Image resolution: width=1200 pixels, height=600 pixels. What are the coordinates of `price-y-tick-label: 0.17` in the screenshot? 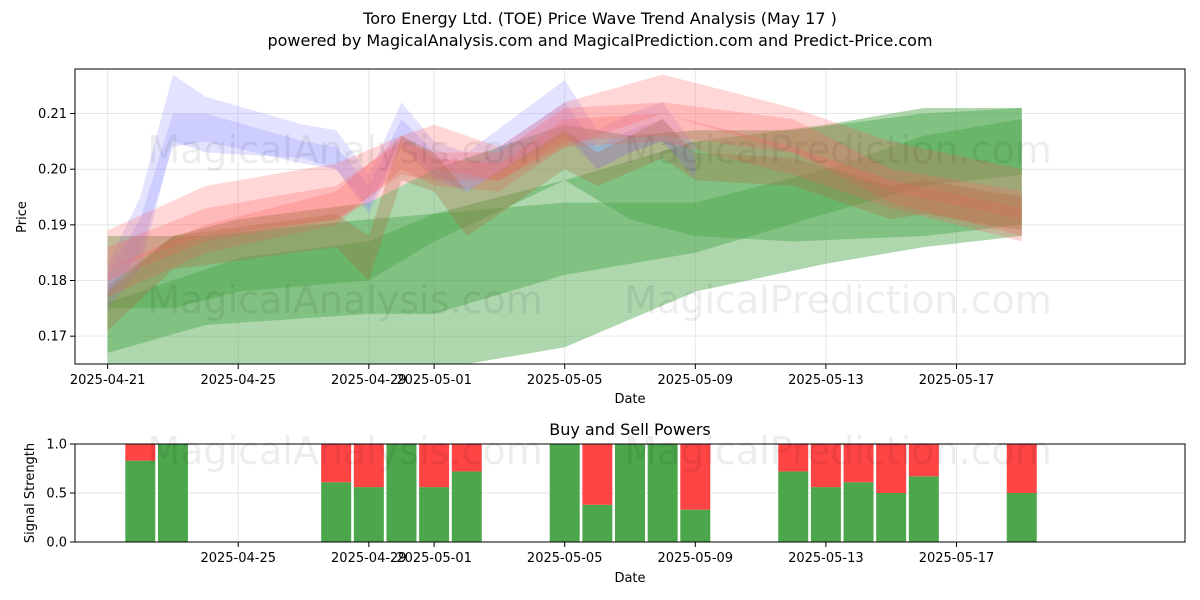 It's located at (52, 337).